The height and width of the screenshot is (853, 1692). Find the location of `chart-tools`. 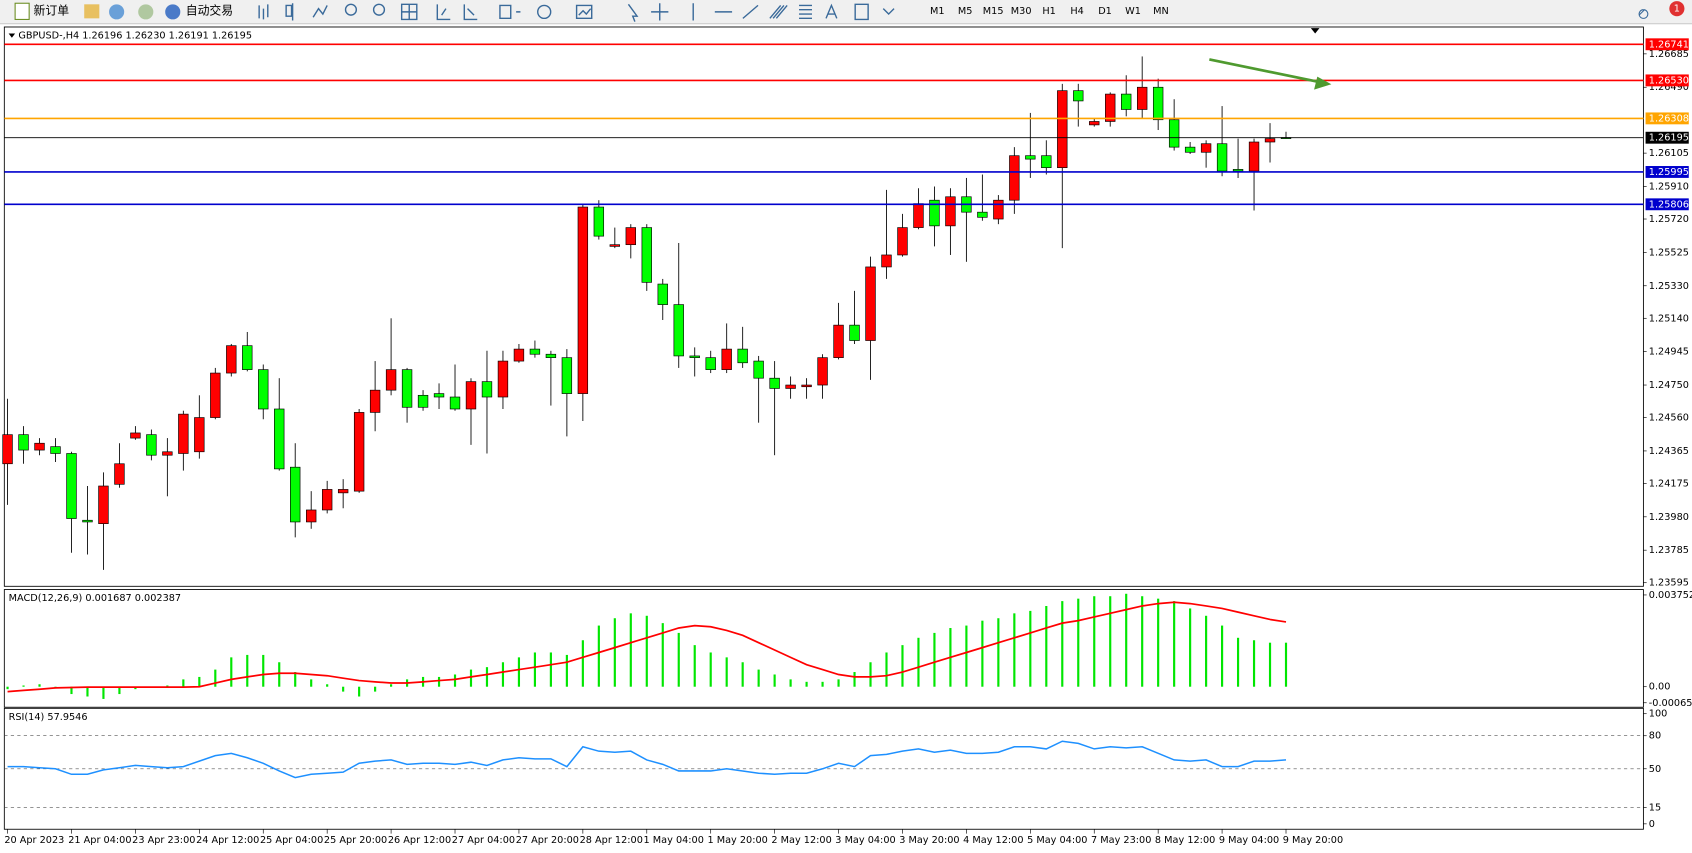

chart-tools is located at coordinates (576, 12).